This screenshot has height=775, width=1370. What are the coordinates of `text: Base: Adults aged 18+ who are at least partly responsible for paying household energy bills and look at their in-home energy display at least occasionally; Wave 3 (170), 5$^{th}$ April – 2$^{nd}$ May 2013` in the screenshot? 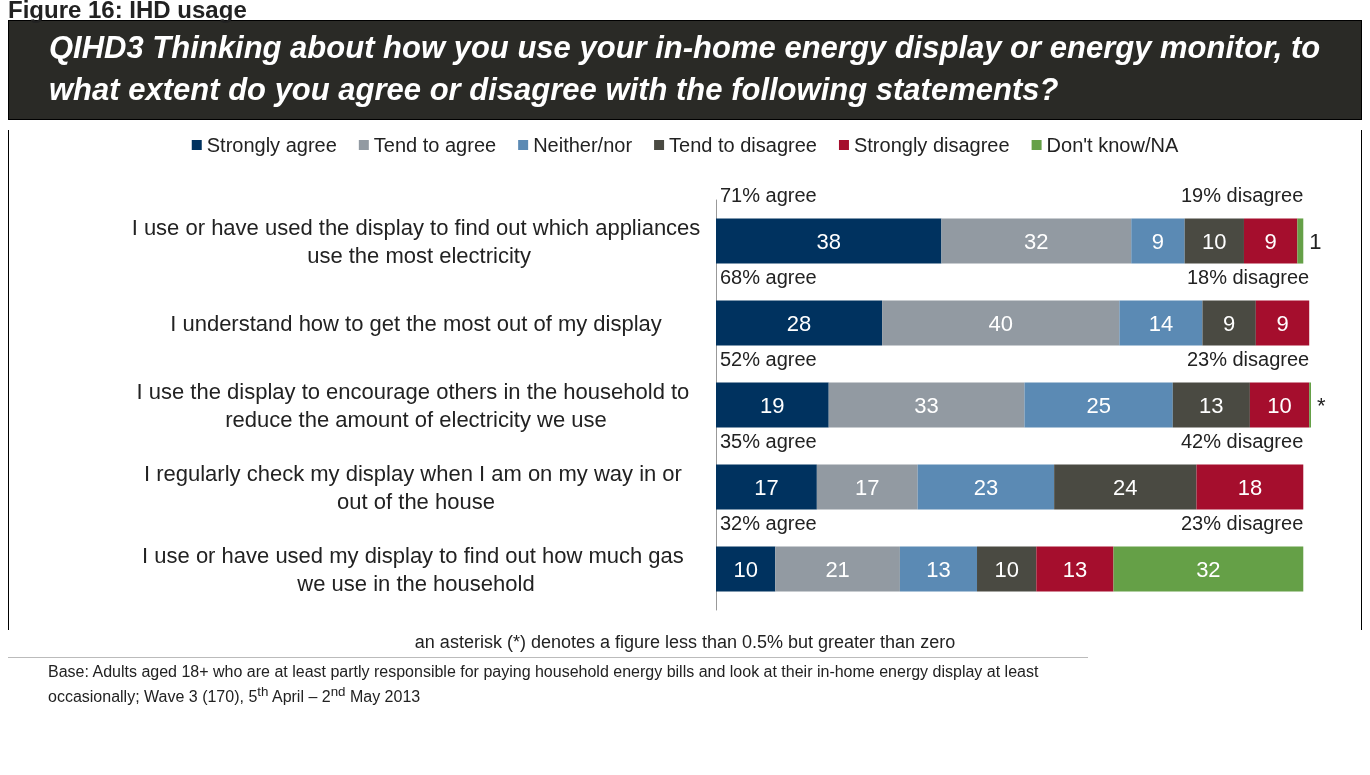 It's located at (548, 684).